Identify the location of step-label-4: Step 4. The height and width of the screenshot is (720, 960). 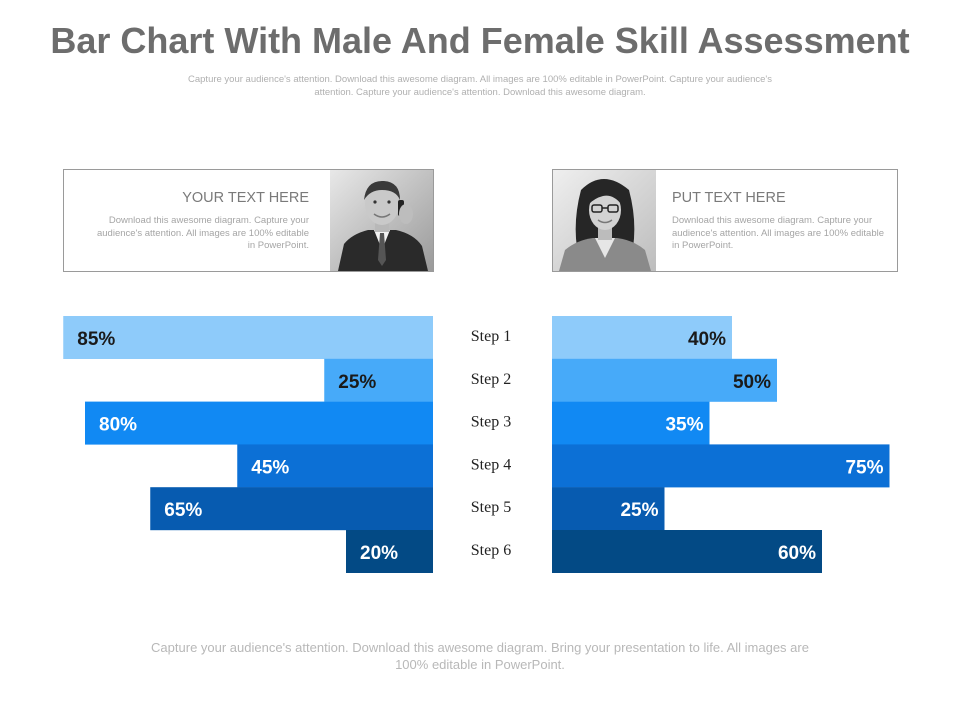
(491, 464).